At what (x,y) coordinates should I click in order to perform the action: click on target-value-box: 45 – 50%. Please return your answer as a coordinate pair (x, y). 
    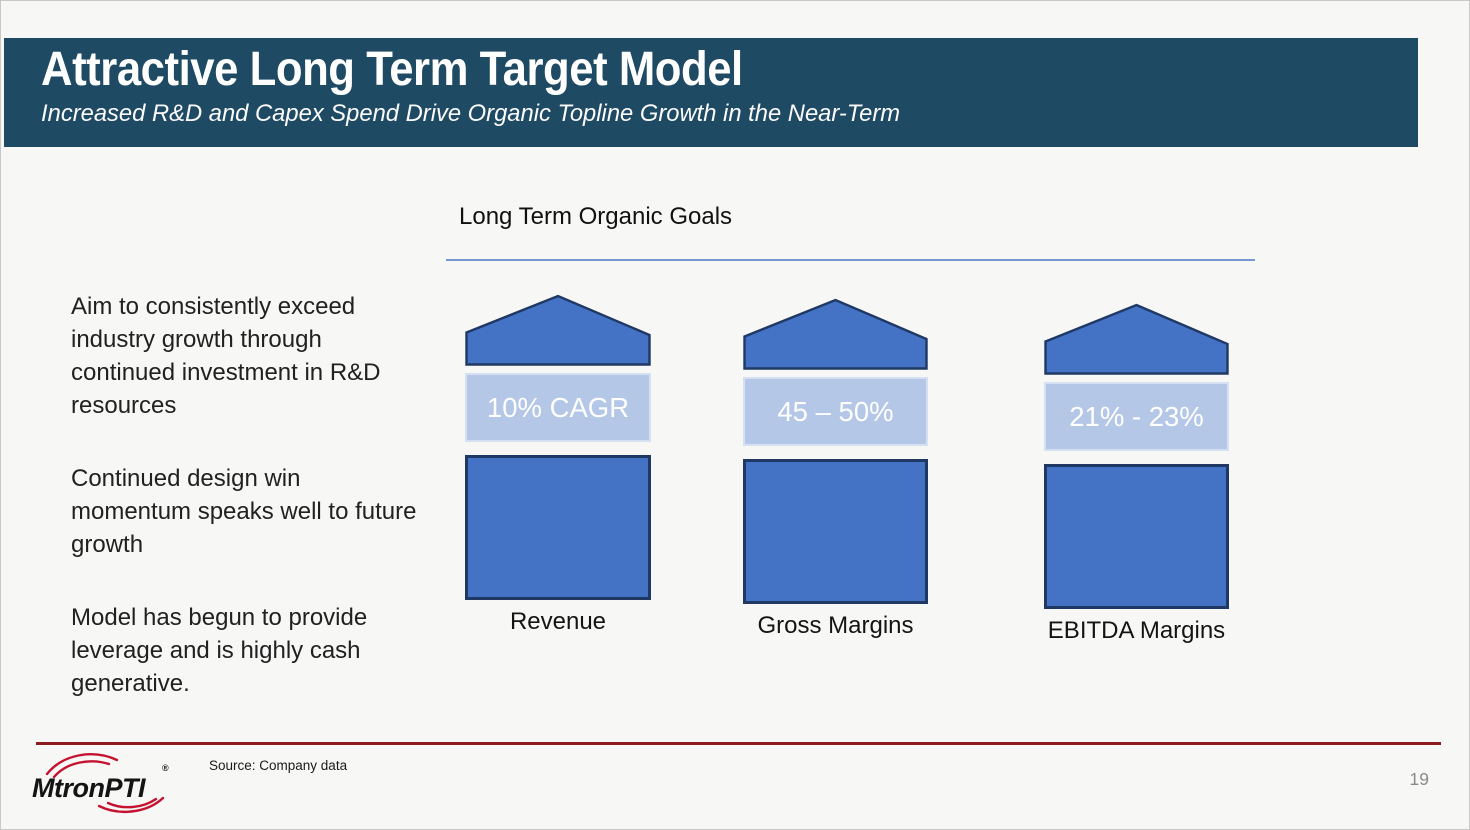
    Looking at the image, I should click on (835, 411).